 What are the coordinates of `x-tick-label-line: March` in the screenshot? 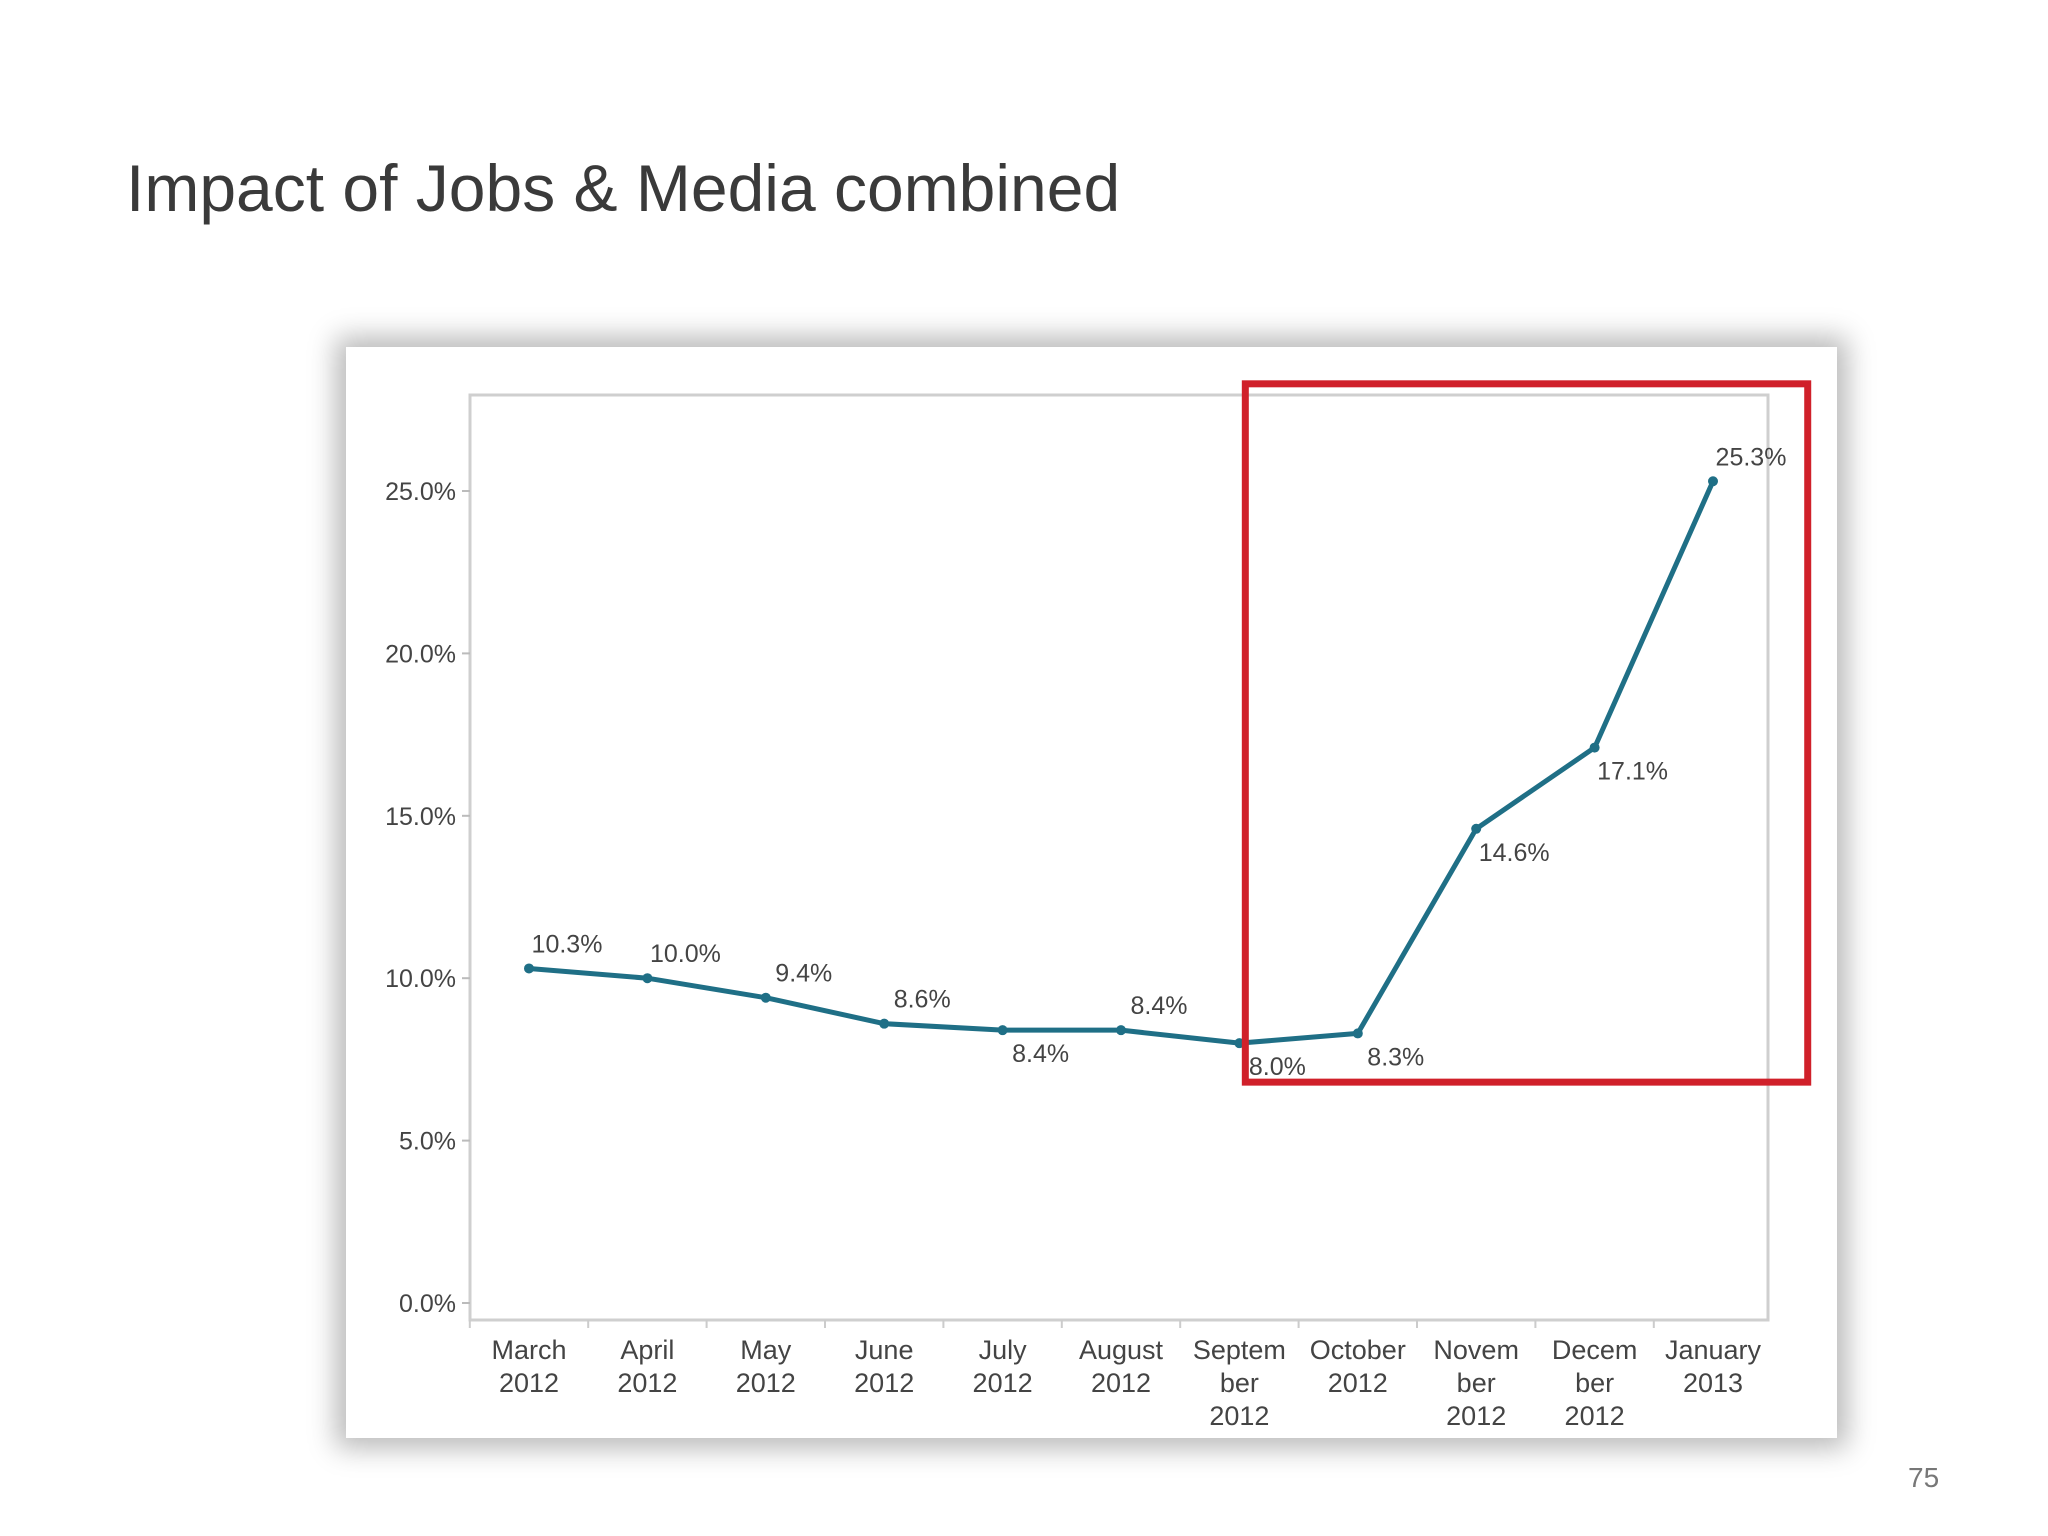 It's located at (528, 1350).